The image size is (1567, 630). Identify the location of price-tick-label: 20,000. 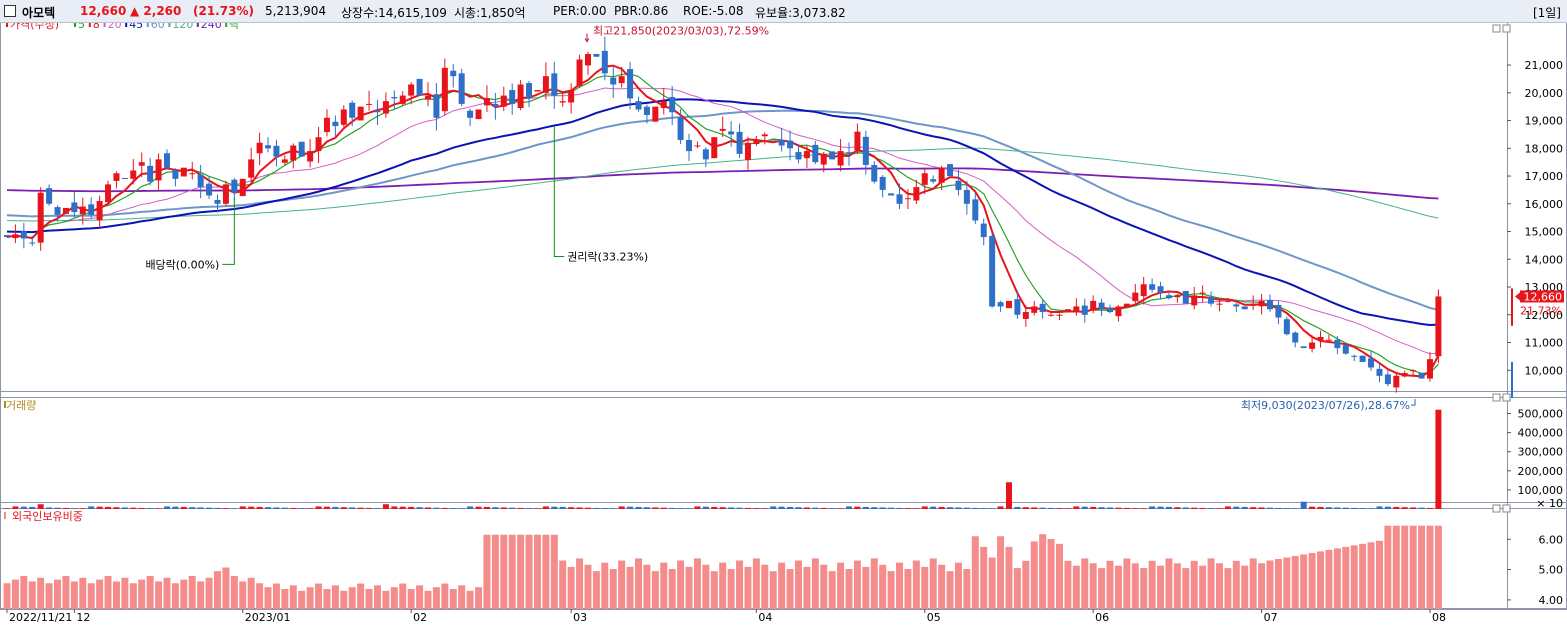
(1544, 93).